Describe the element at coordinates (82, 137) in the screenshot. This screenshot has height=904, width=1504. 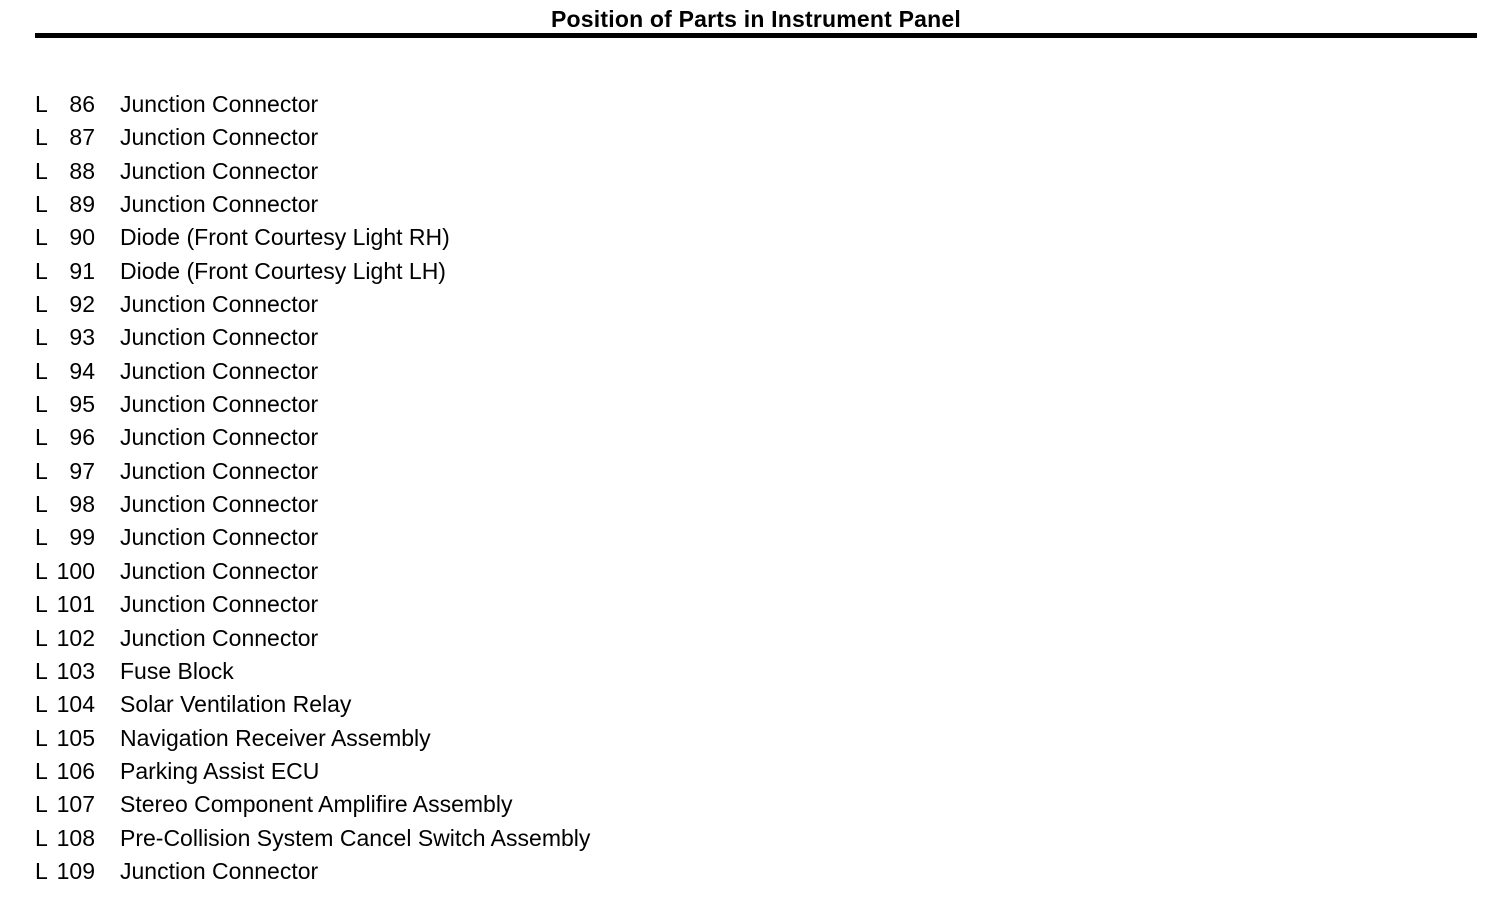
I see `part-number: 87` at that location.